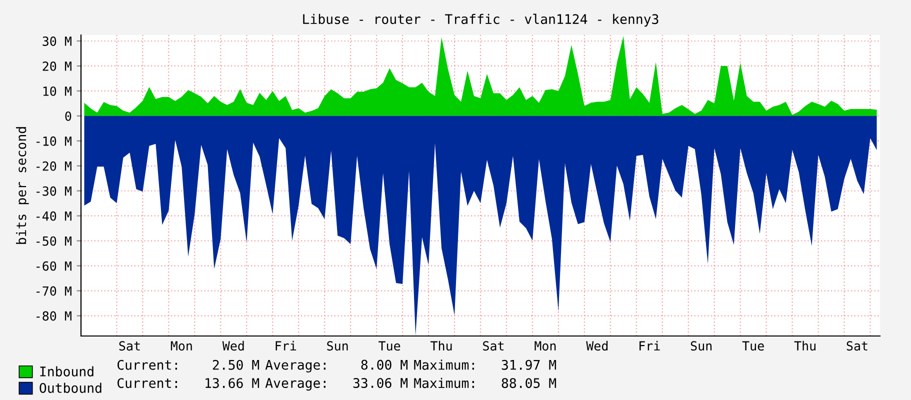 This screenshot has height=400, width=911. Describe the element at coordinates (54, 216) in the screenshot. I see `y-tick-label: -40 M` at that location.